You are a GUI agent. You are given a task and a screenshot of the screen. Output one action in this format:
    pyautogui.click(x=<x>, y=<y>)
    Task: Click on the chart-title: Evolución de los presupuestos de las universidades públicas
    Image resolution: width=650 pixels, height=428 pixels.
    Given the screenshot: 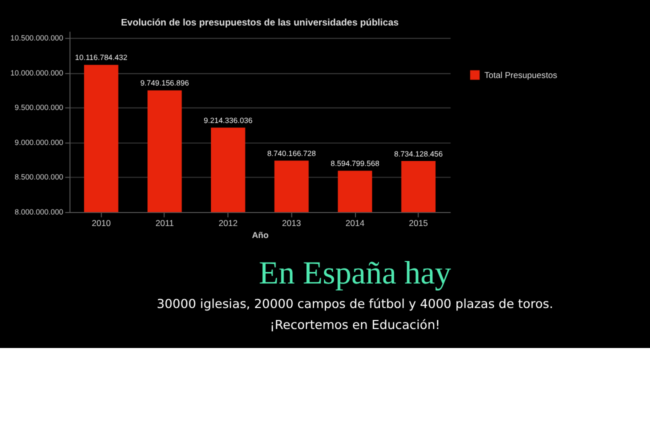 What is the action you would take?
    pyautogui.click(x=259, y=23)
    